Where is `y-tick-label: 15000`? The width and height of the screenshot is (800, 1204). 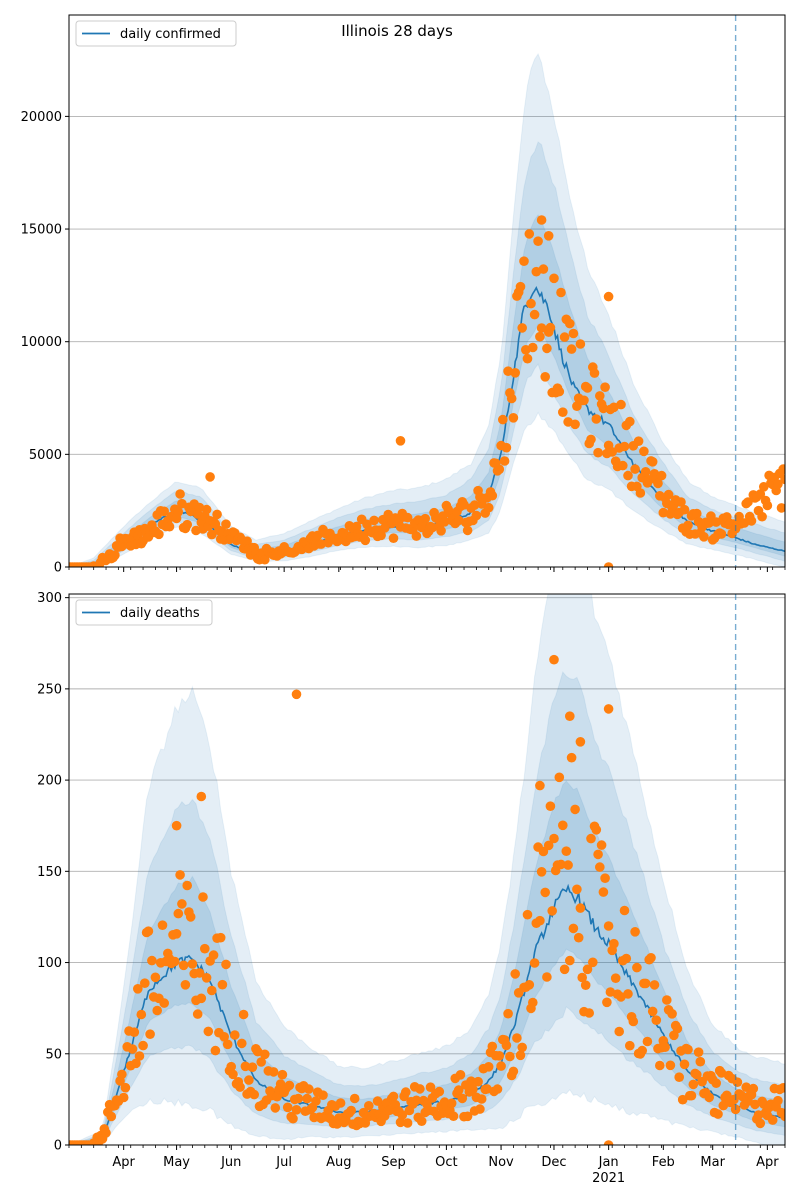 y-tick-label: 15000 is located at coordinates (41, 230).